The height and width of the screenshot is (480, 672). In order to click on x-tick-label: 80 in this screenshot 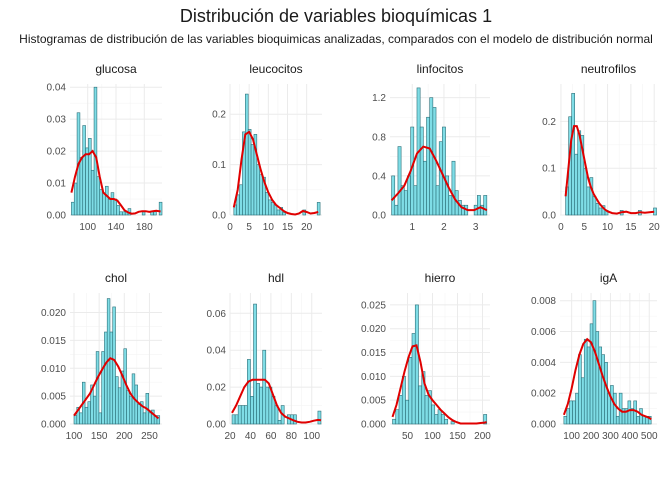, I will do `click(292, 436)`.